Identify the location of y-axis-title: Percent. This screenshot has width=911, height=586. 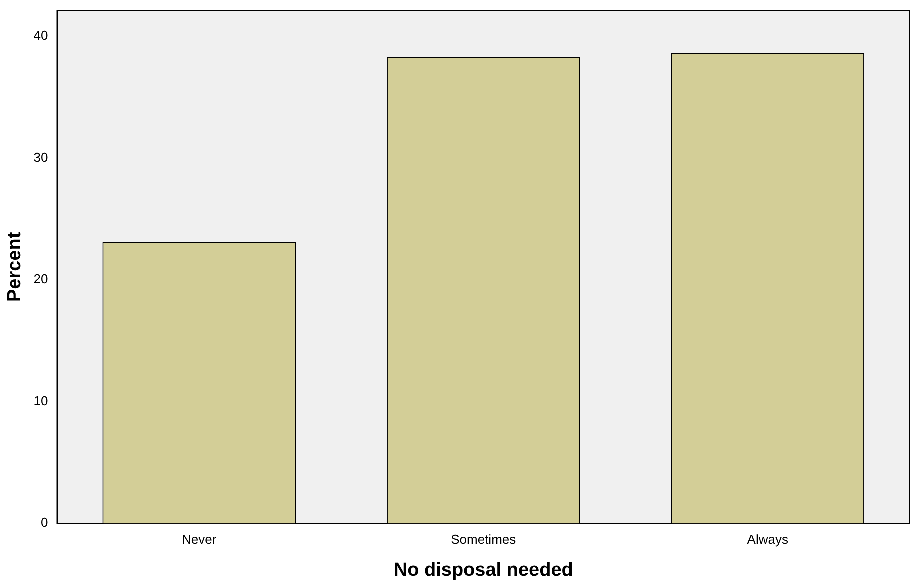
(15, 267).